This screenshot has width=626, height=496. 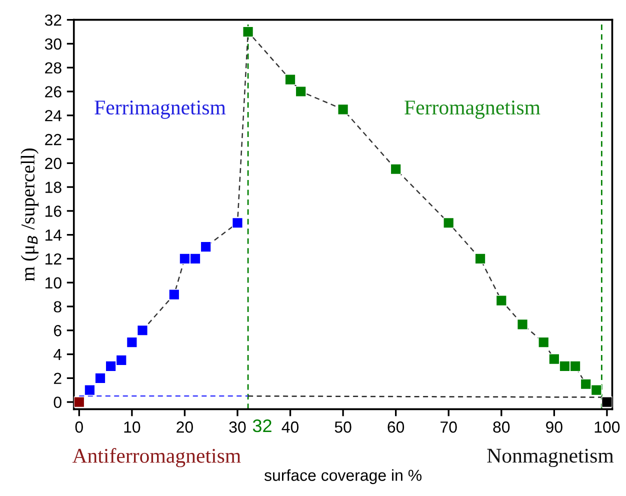 I want to click on x-tick-label: 30, so click(x=237, y=427).